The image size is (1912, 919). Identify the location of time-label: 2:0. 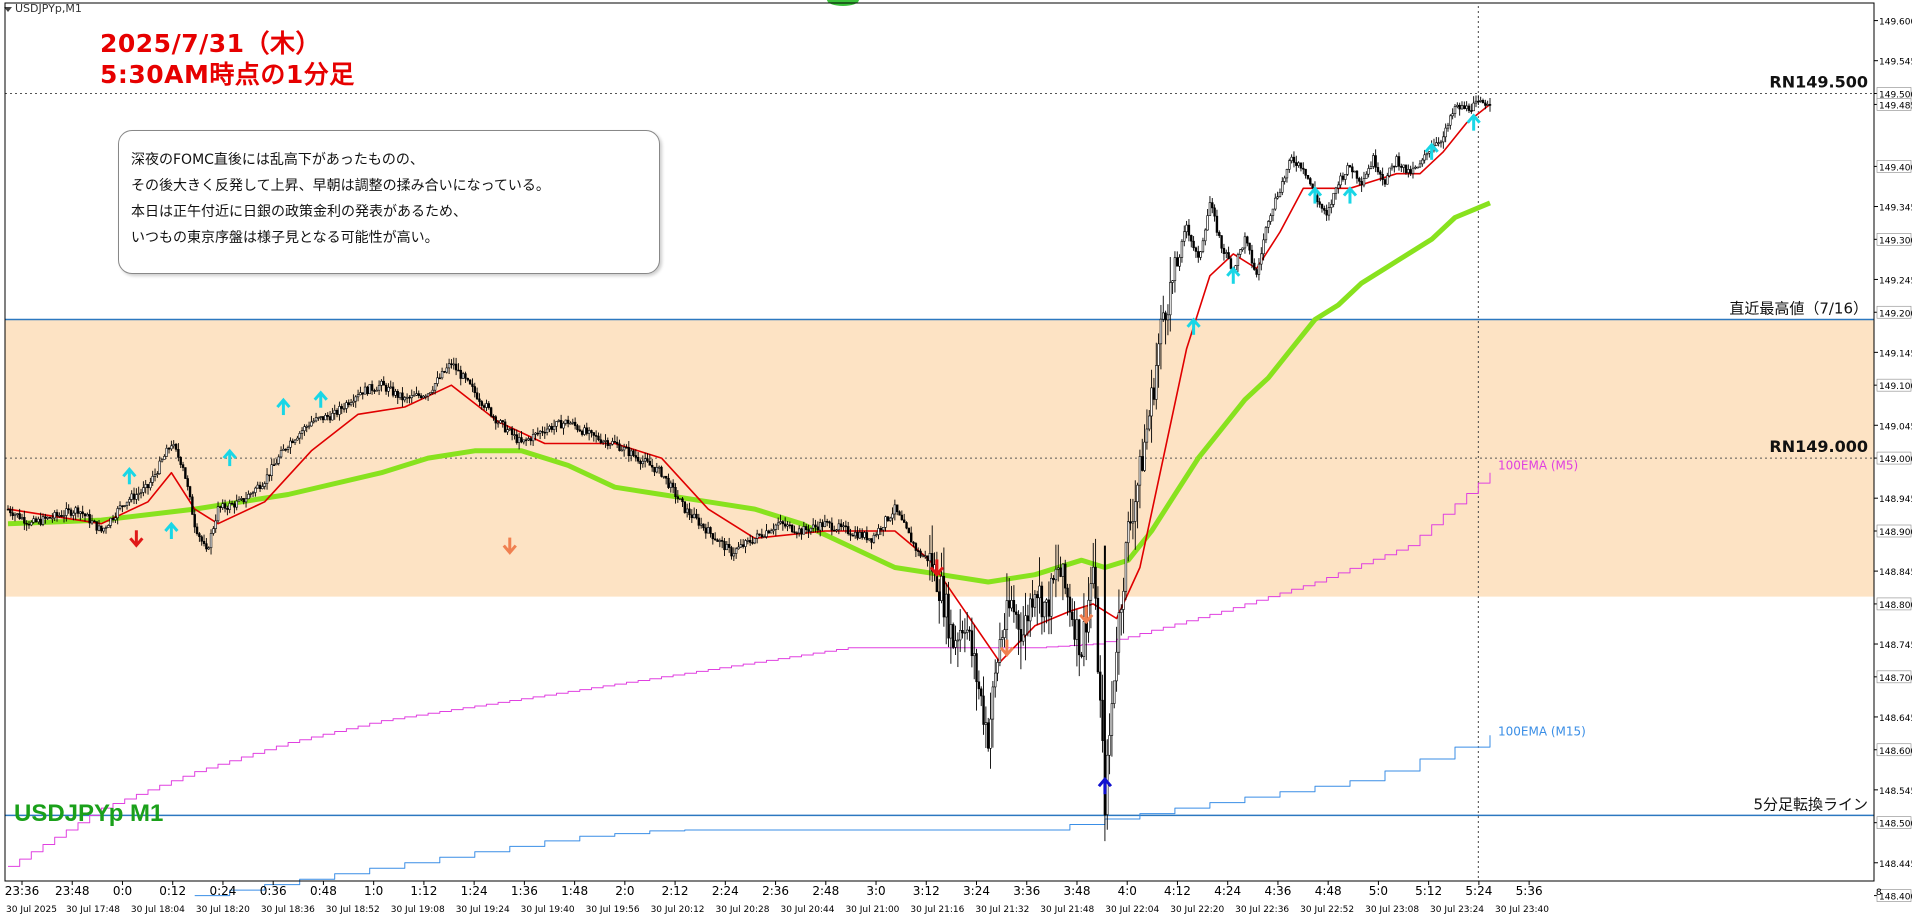
(624, 891).